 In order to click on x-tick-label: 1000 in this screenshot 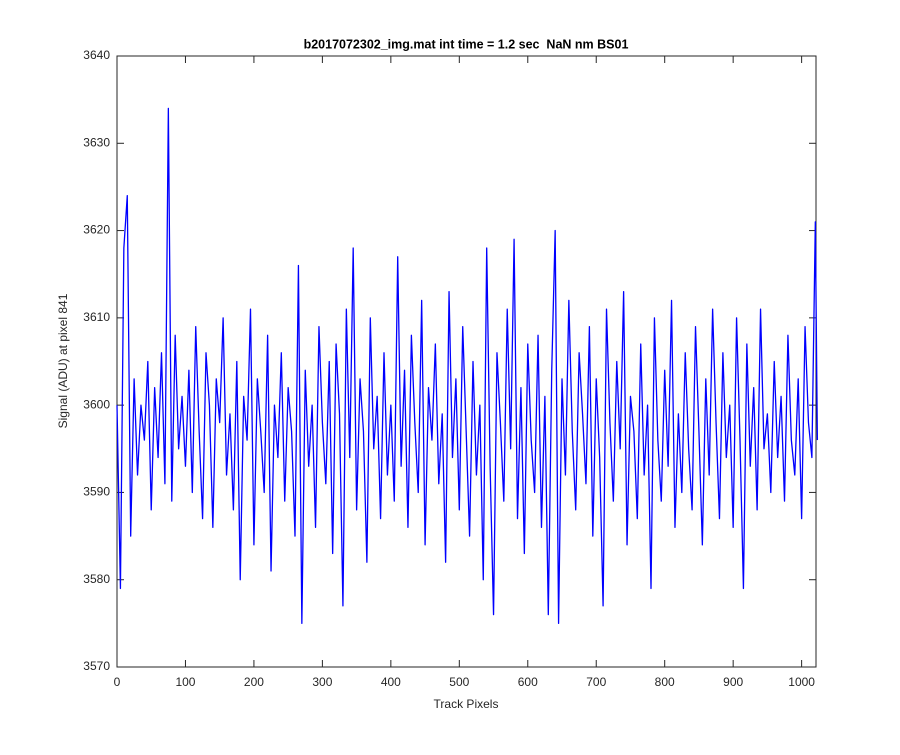, I will do `click(801, 682)`.